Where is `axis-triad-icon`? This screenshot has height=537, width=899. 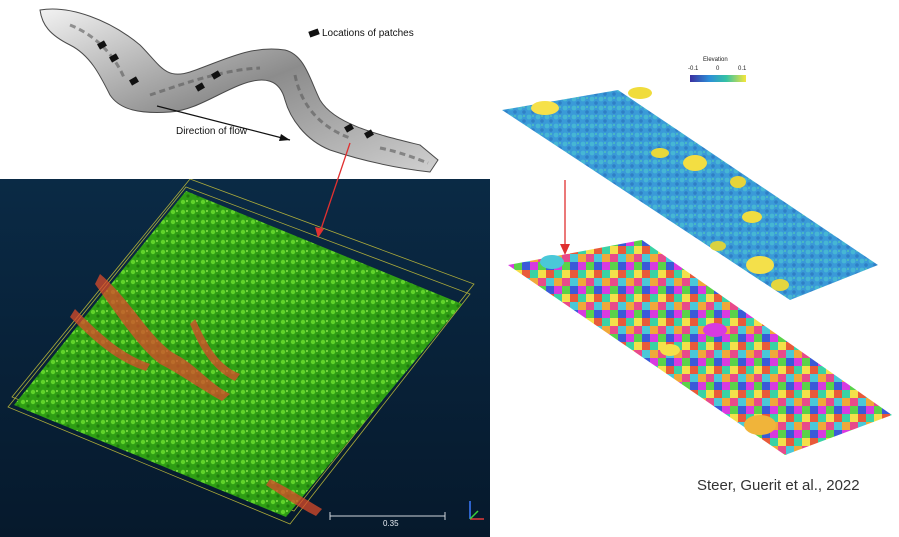
axis-triad-icon is located at coordinates (476, 510).